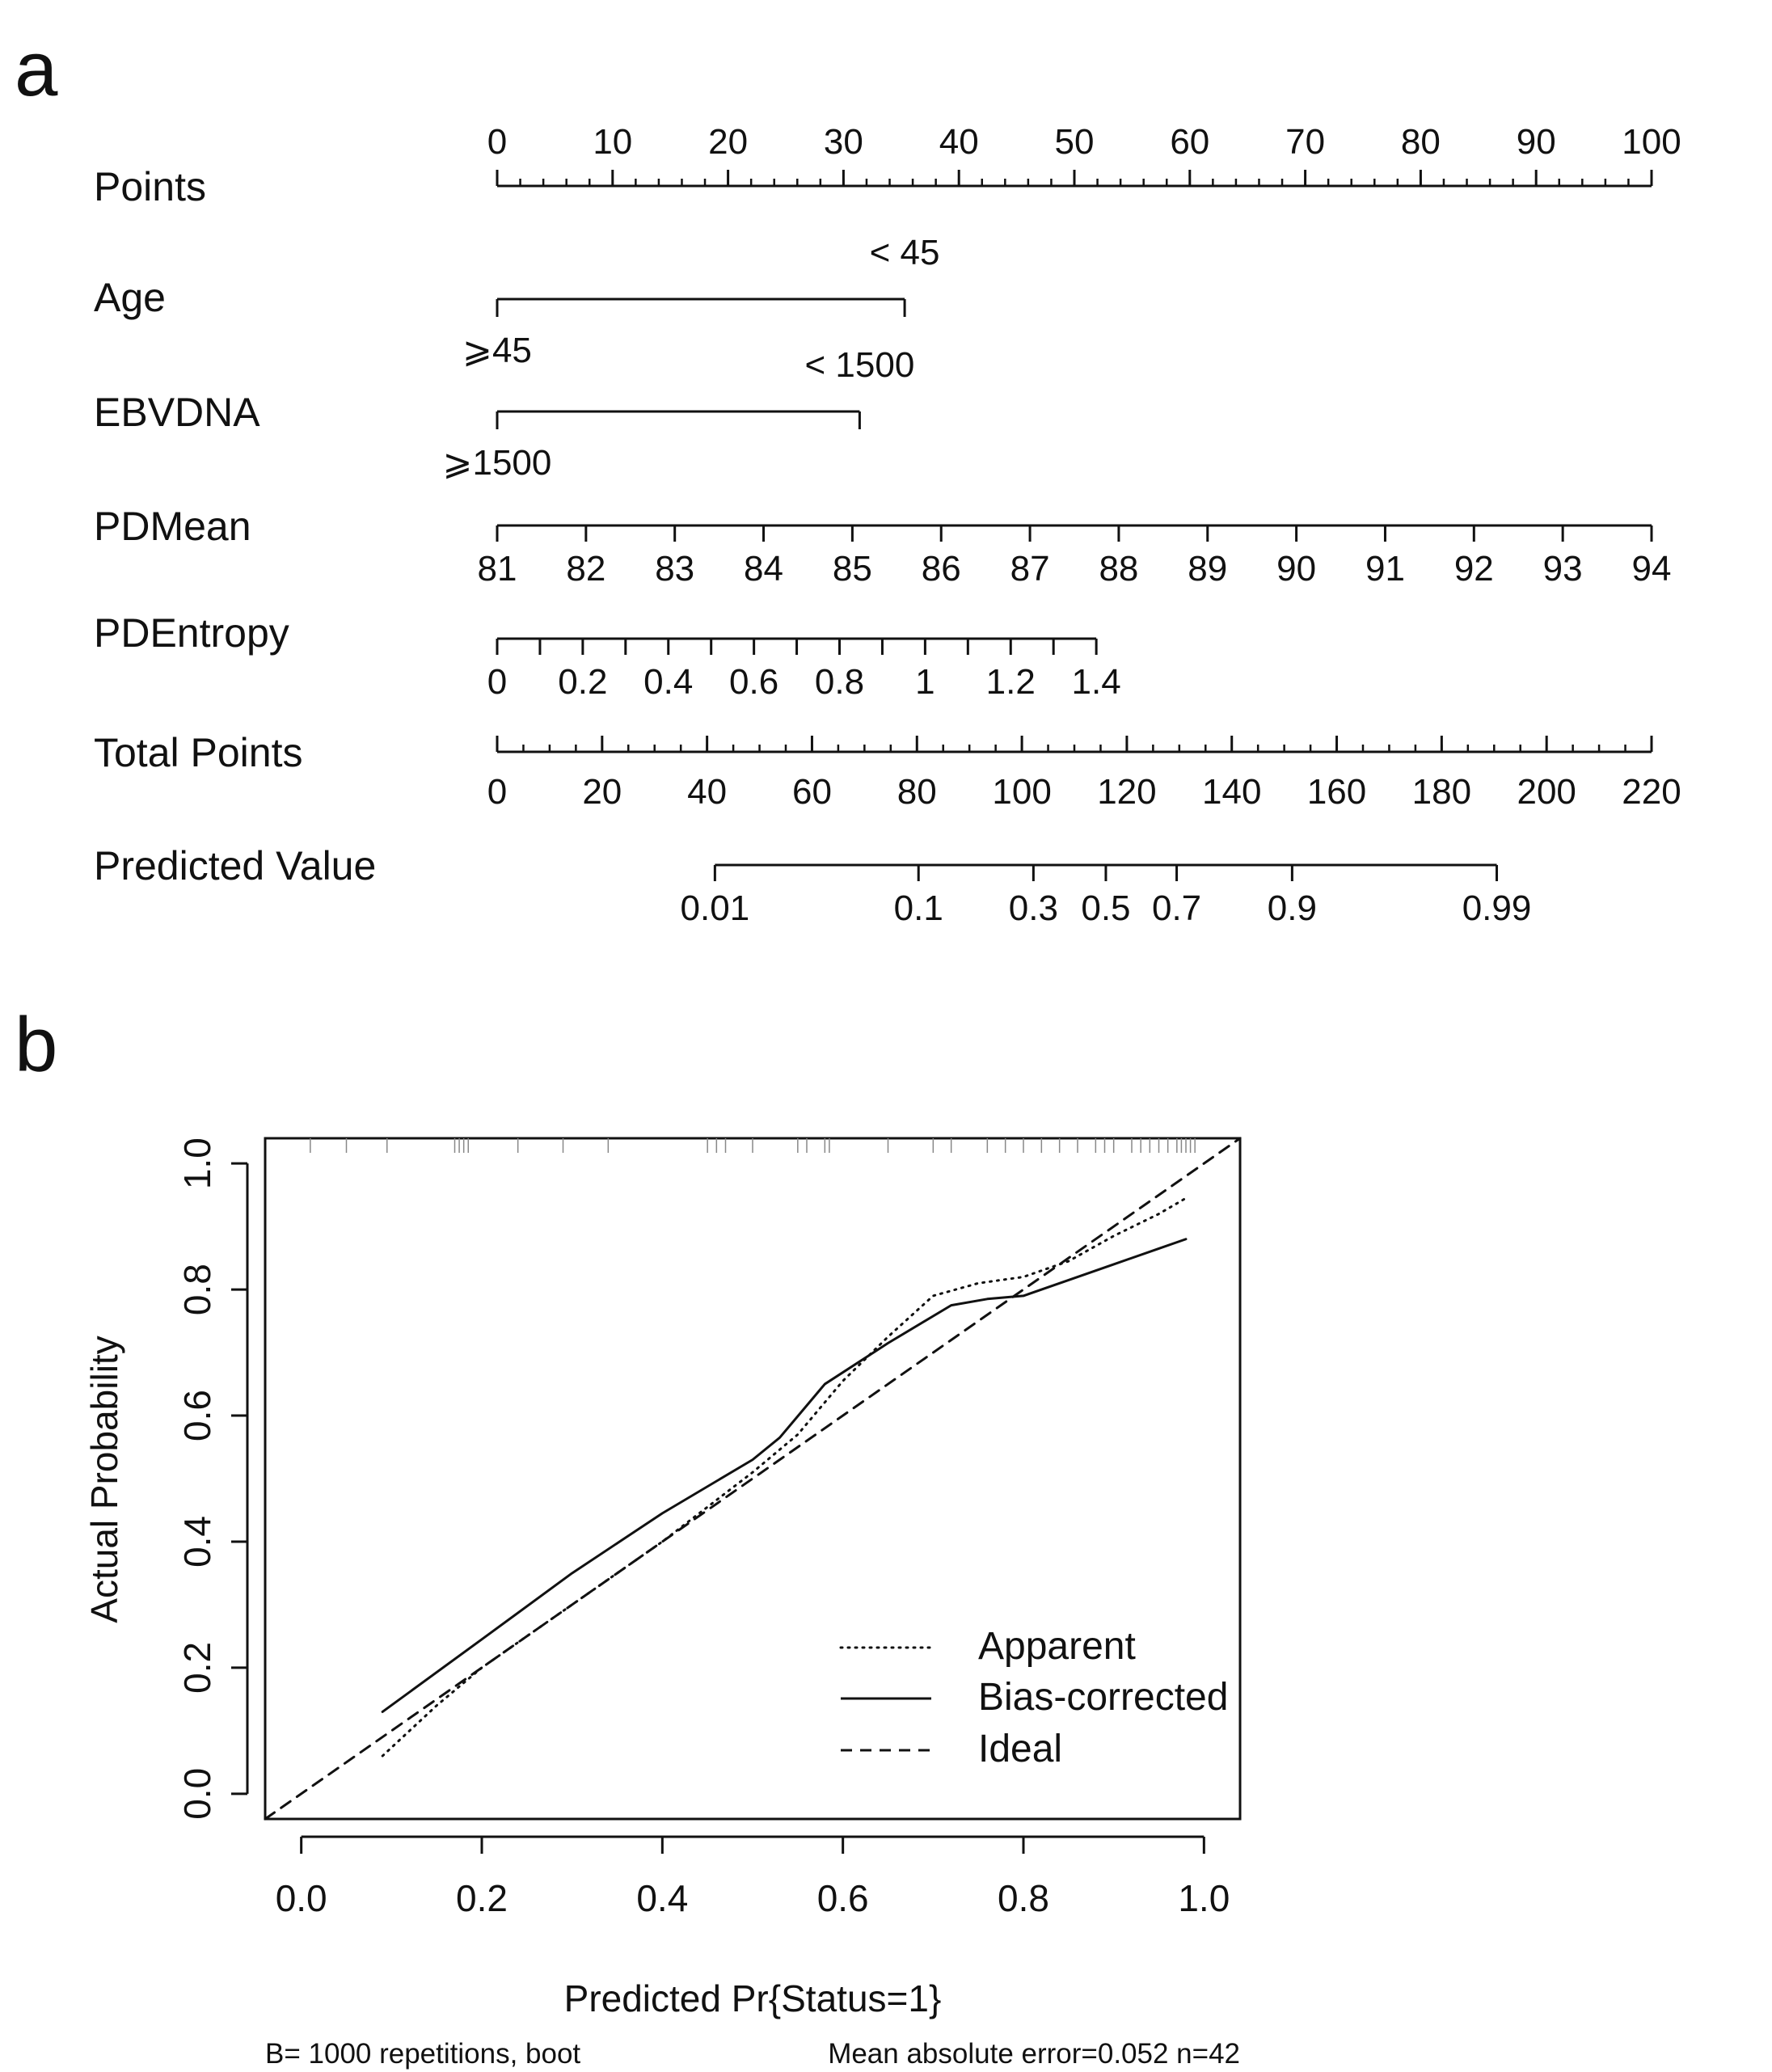  Describe the element at coordinates (1536, 142) in the screenshot. I see `points-tick-label: 90` at that location.